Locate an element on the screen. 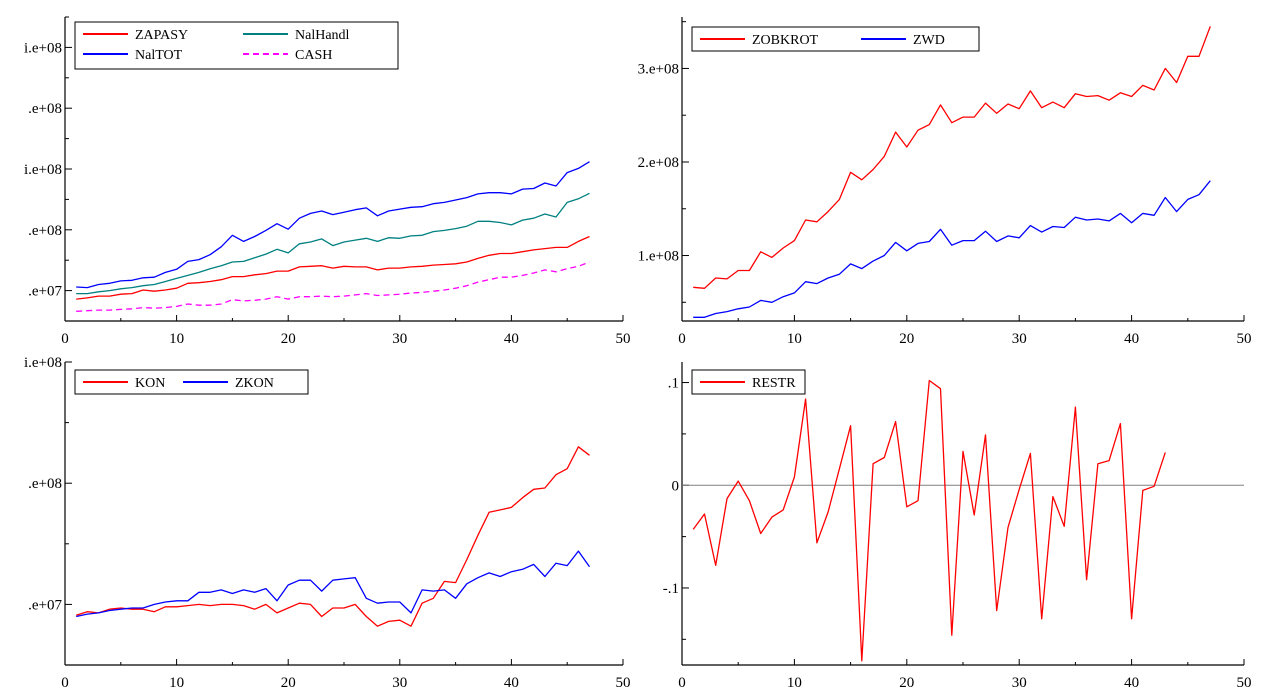  y-tick-label: 2.e+08 is located at coordinates (658, 163).